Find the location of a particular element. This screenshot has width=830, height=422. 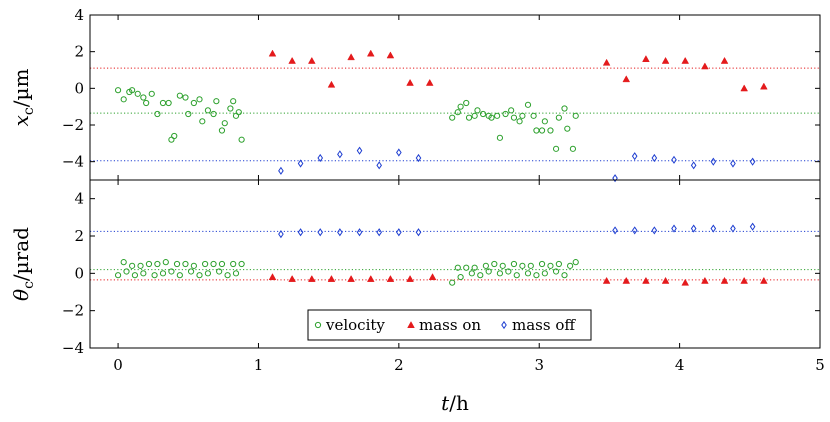

legend-marker-velocity is located at coordinates (318, 325).